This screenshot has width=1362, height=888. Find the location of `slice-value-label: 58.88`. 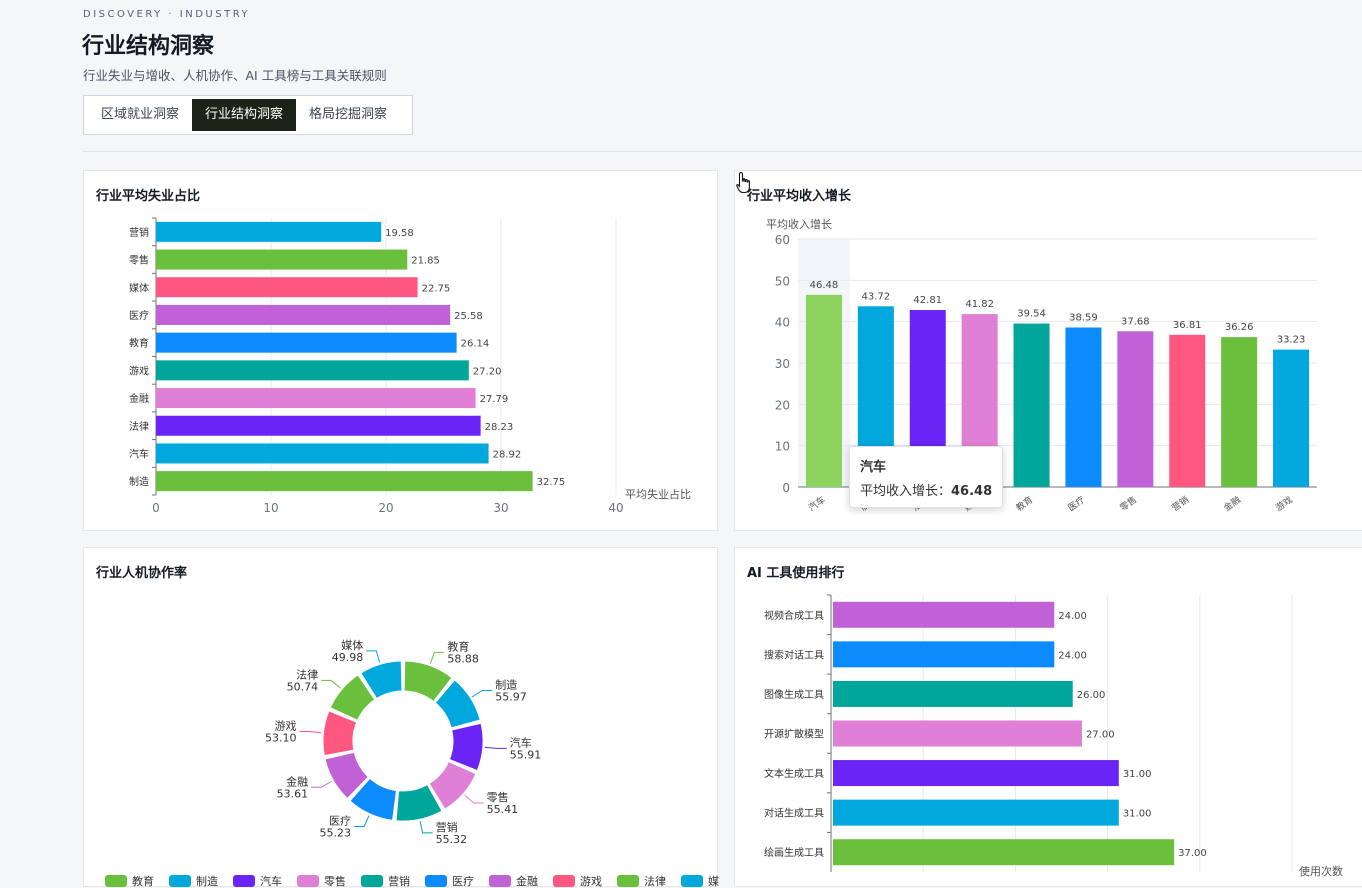

slice-value-label: 58.88 is located at coordinates (463, 658).